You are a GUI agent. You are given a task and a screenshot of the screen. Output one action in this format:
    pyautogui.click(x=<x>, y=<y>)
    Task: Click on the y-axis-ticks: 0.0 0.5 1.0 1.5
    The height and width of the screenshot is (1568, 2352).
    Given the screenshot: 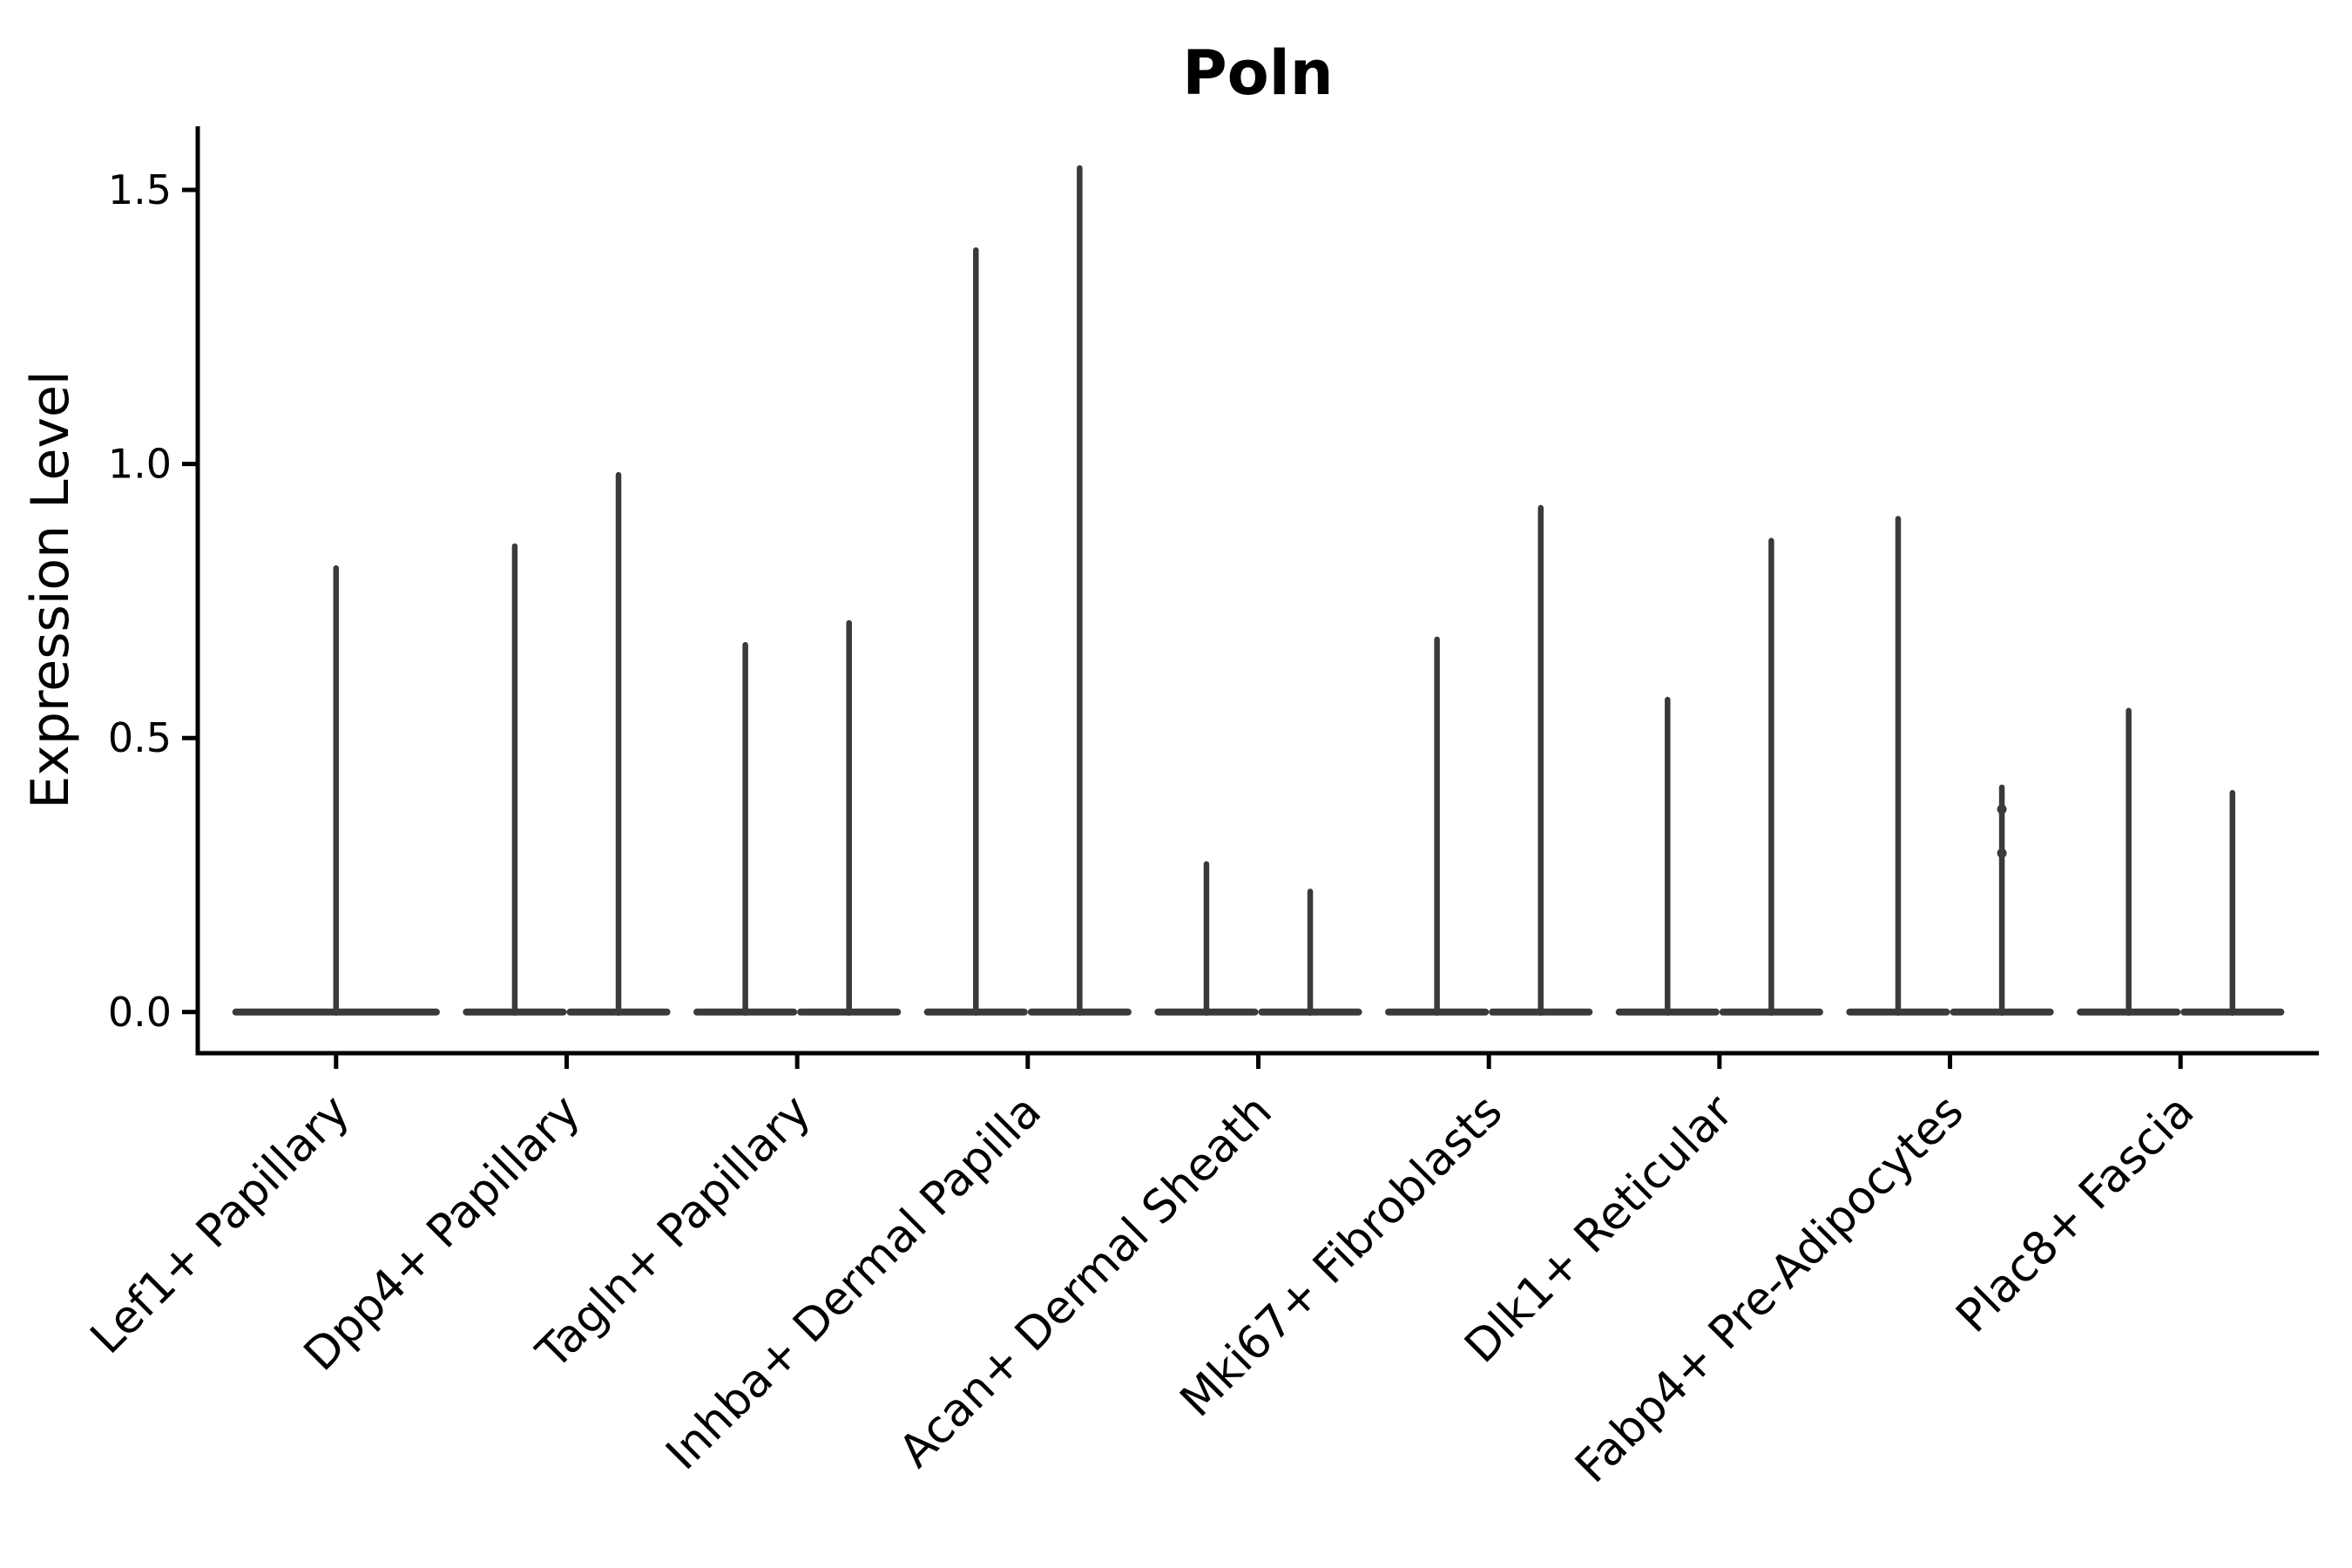 What is the action you would take?
    pyautogui.click(x=153, y=601)
    